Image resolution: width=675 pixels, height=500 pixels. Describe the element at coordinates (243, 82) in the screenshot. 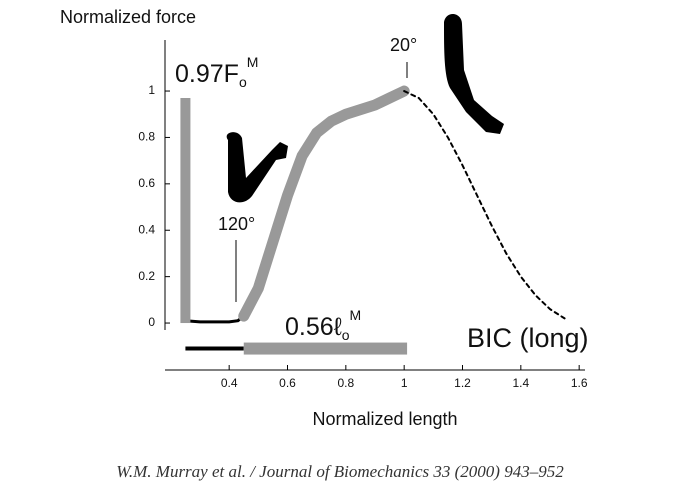

I see `force-label-sub: o` at that location.